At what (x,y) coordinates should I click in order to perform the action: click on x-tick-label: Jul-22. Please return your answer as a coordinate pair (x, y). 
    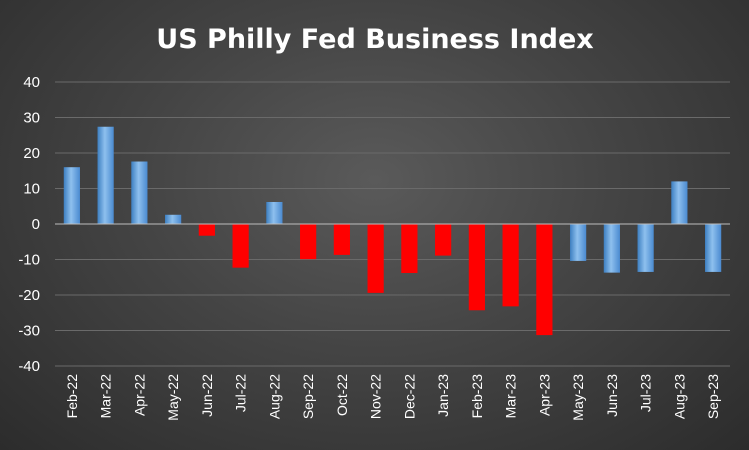
    Looking at the image, I should click on (241, 393).